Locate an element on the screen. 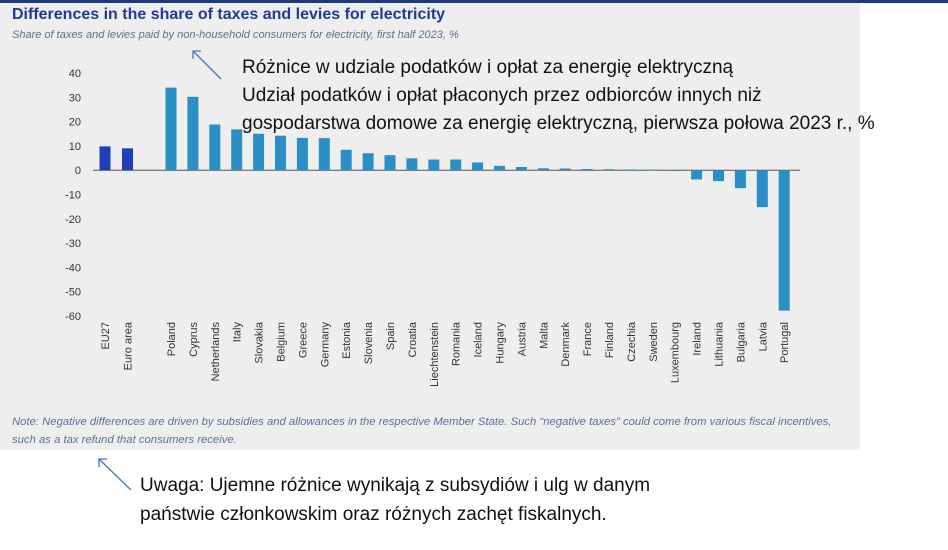 The image size is (948, 550). bar-cyprus is located at coordinates (193, 133).